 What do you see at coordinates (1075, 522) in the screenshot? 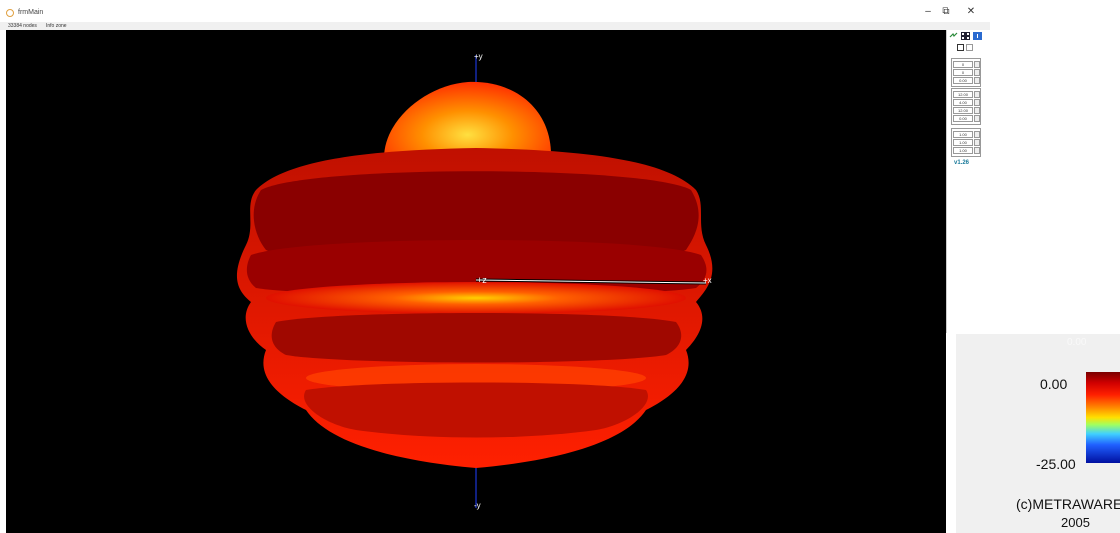
I see `copyright-line-2: 2005` at bounding box center [1075, 522].